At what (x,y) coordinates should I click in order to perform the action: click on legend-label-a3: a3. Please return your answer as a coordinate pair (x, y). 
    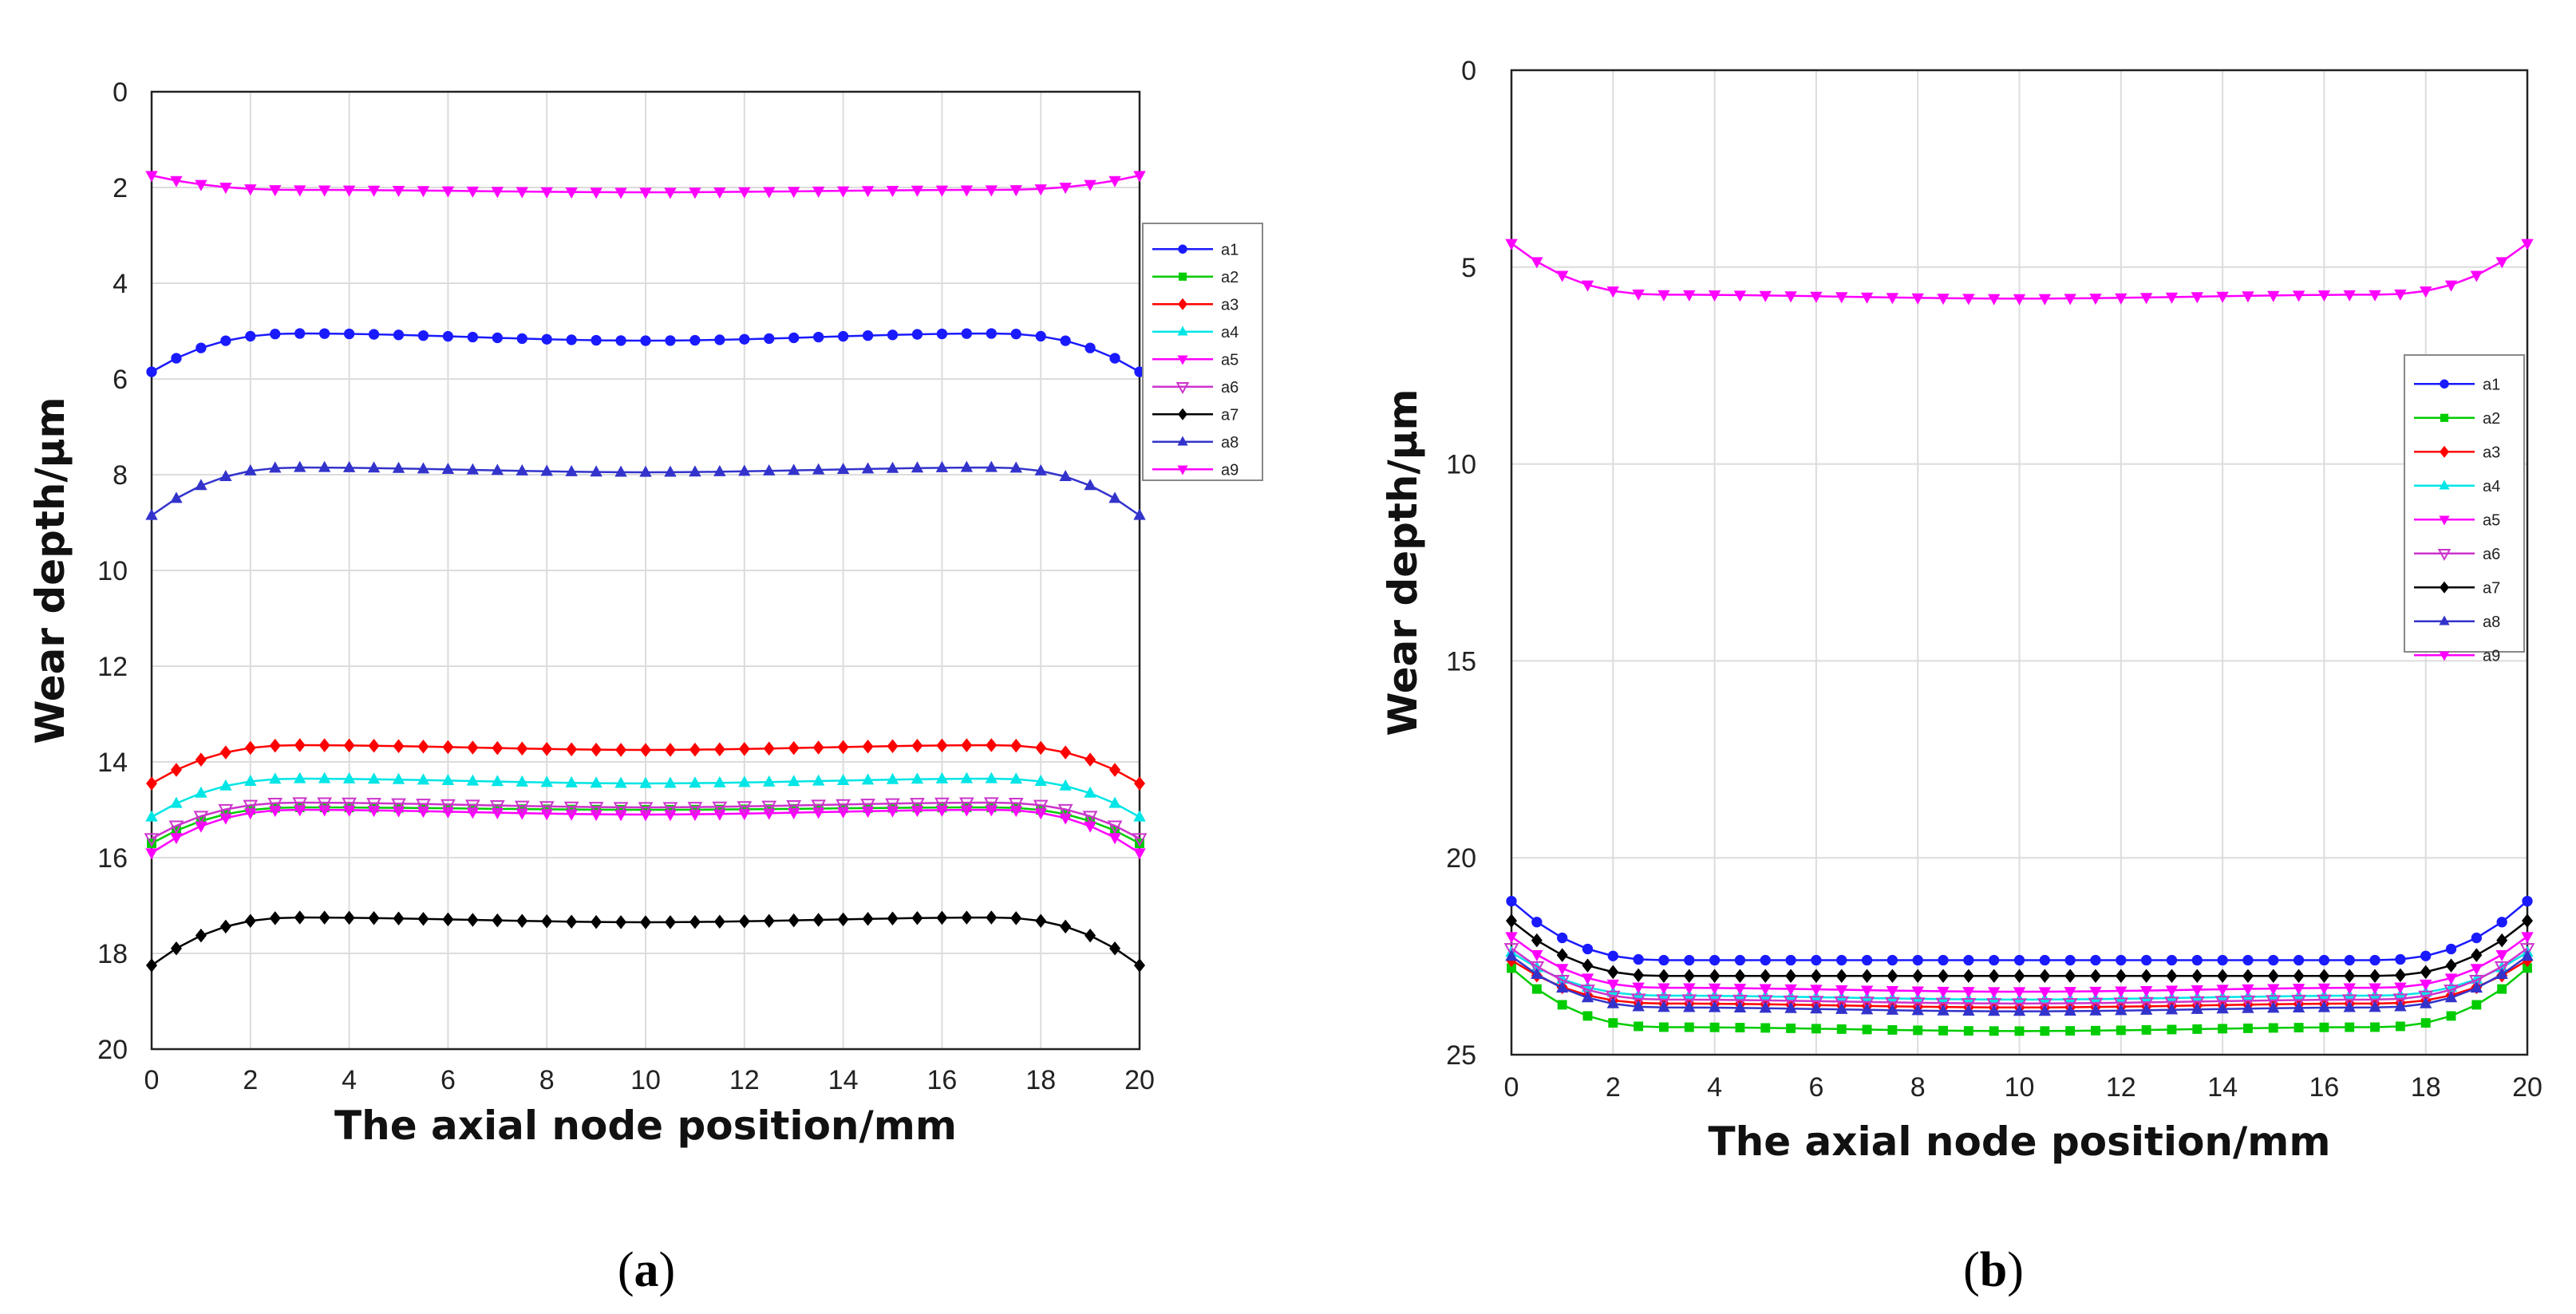
    Looking at the image, I should click on (2491, 452).